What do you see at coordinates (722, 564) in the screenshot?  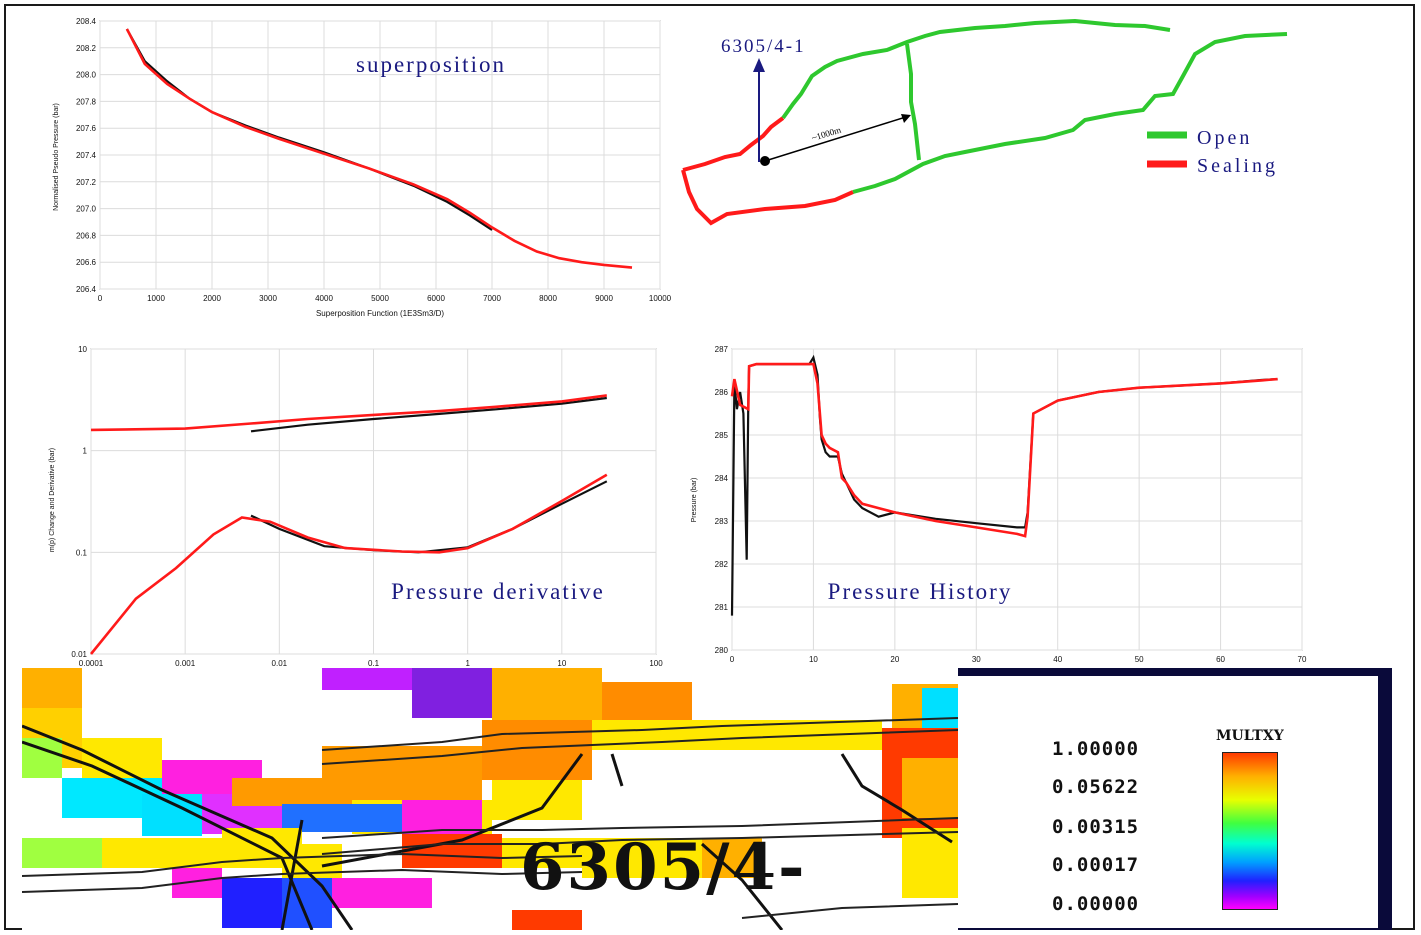 I see `y-tick-label: 282` at bounding box center [722, 564].